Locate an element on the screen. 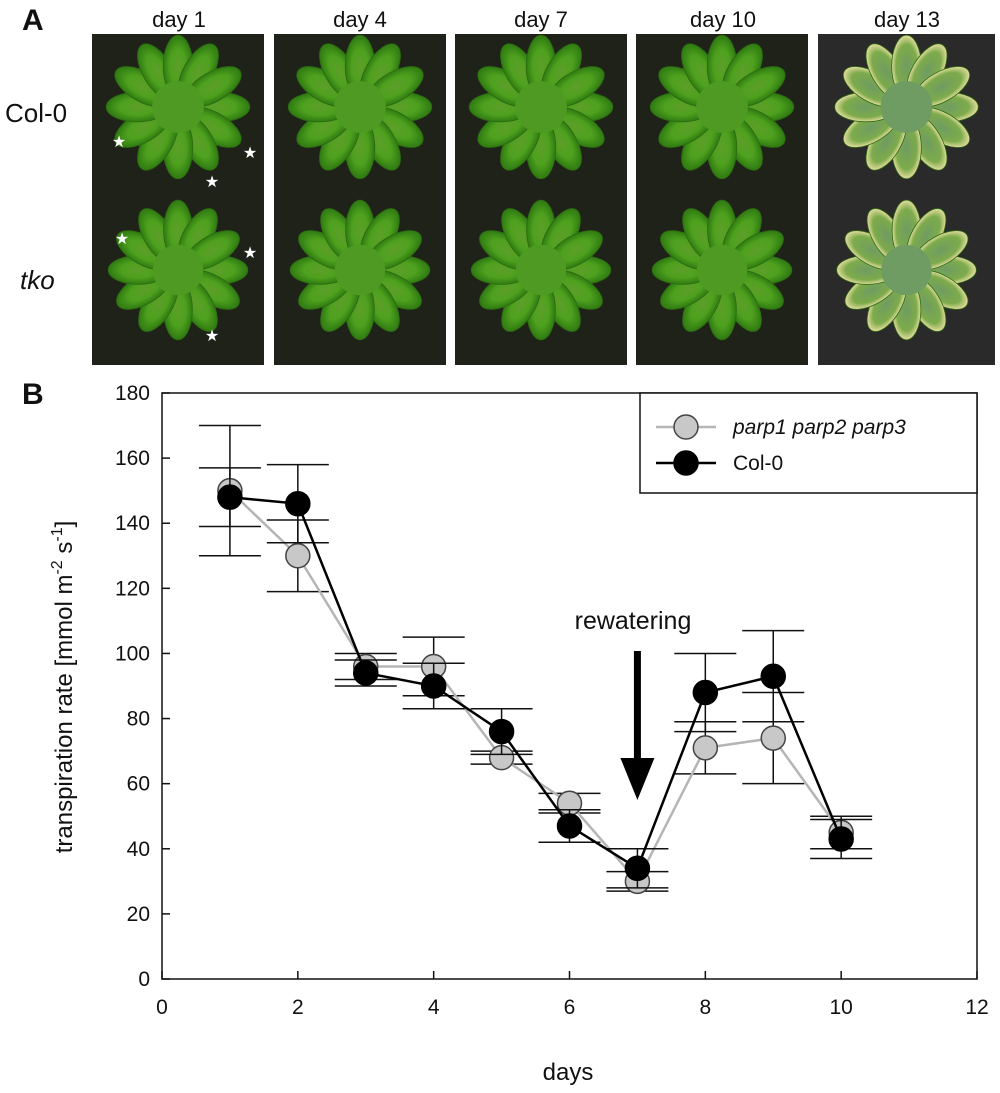 The image size is (1000, 1093). x-tick-label: 0 is located at coordinates (162, 1007).